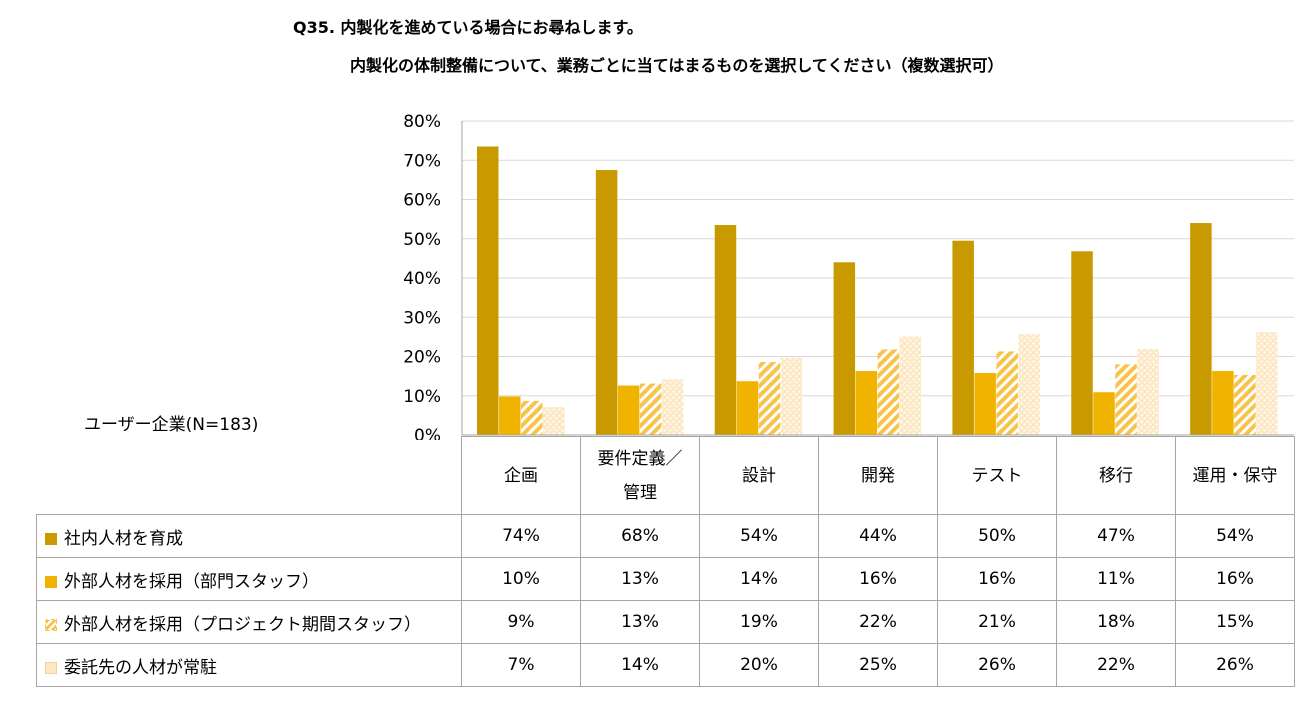  What do you see at coordinates (1116, 579) in the screenshot?
I see `data-label: 11%` at bounding box center [1116, 579].